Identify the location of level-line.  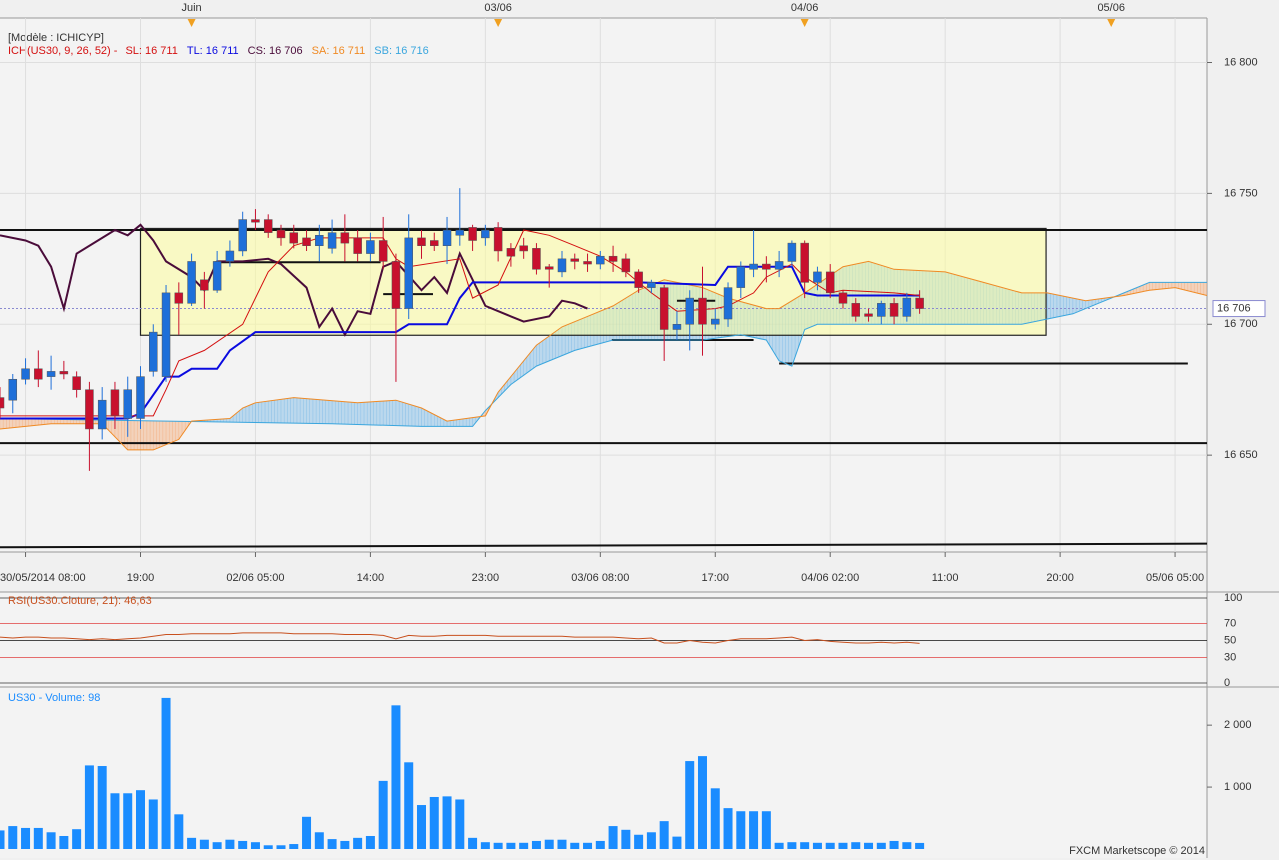
(603, 545).